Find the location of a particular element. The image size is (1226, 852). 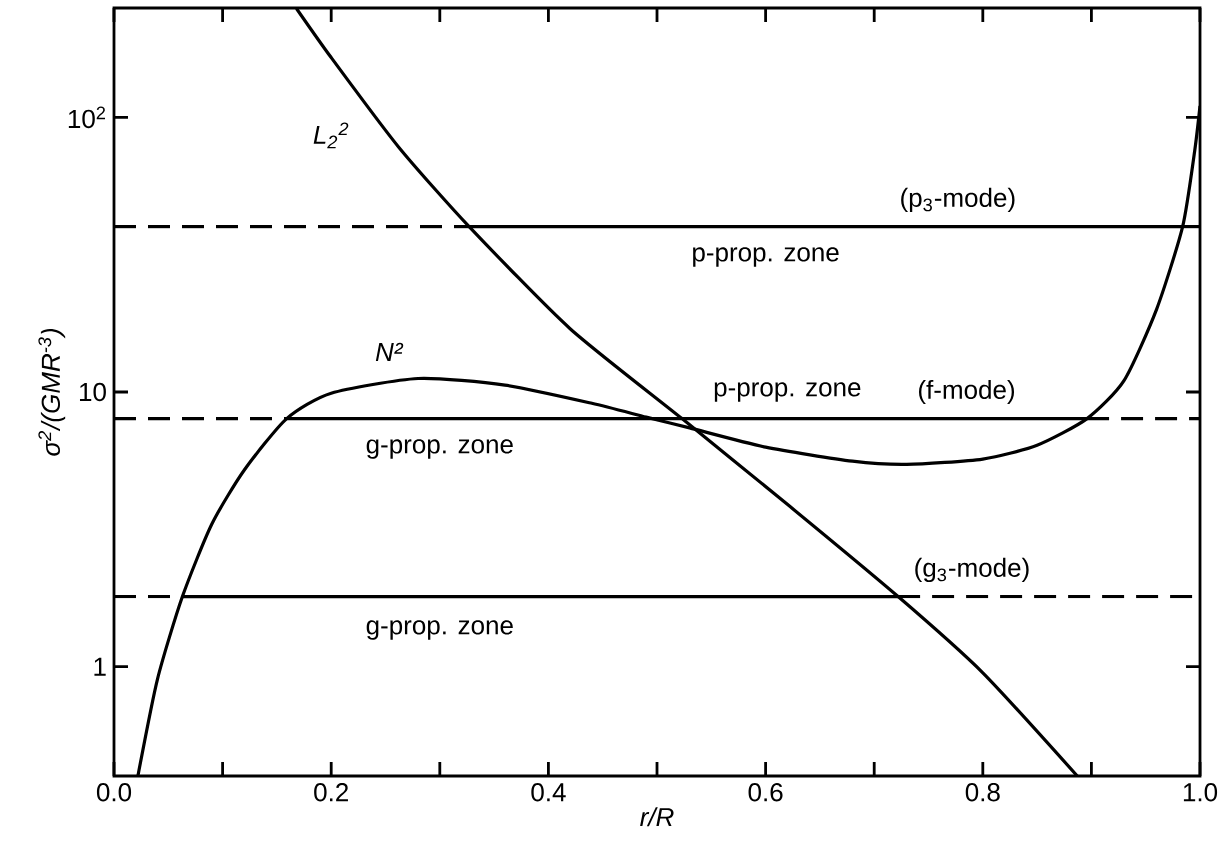

y-tick-label: 10 is located at coordinates (92, 392).